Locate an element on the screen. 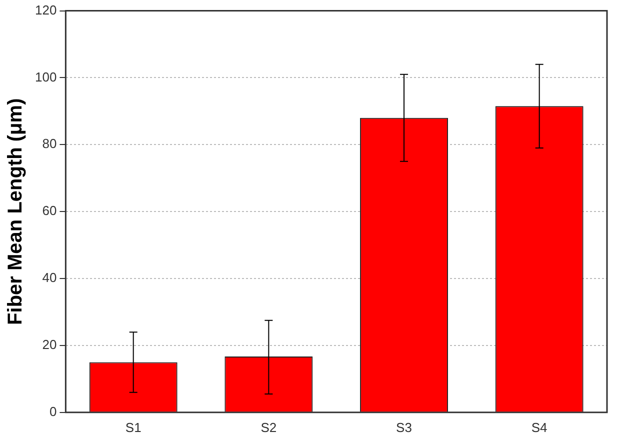  y-tick-label: 20 is located at coordinates (49, 344).